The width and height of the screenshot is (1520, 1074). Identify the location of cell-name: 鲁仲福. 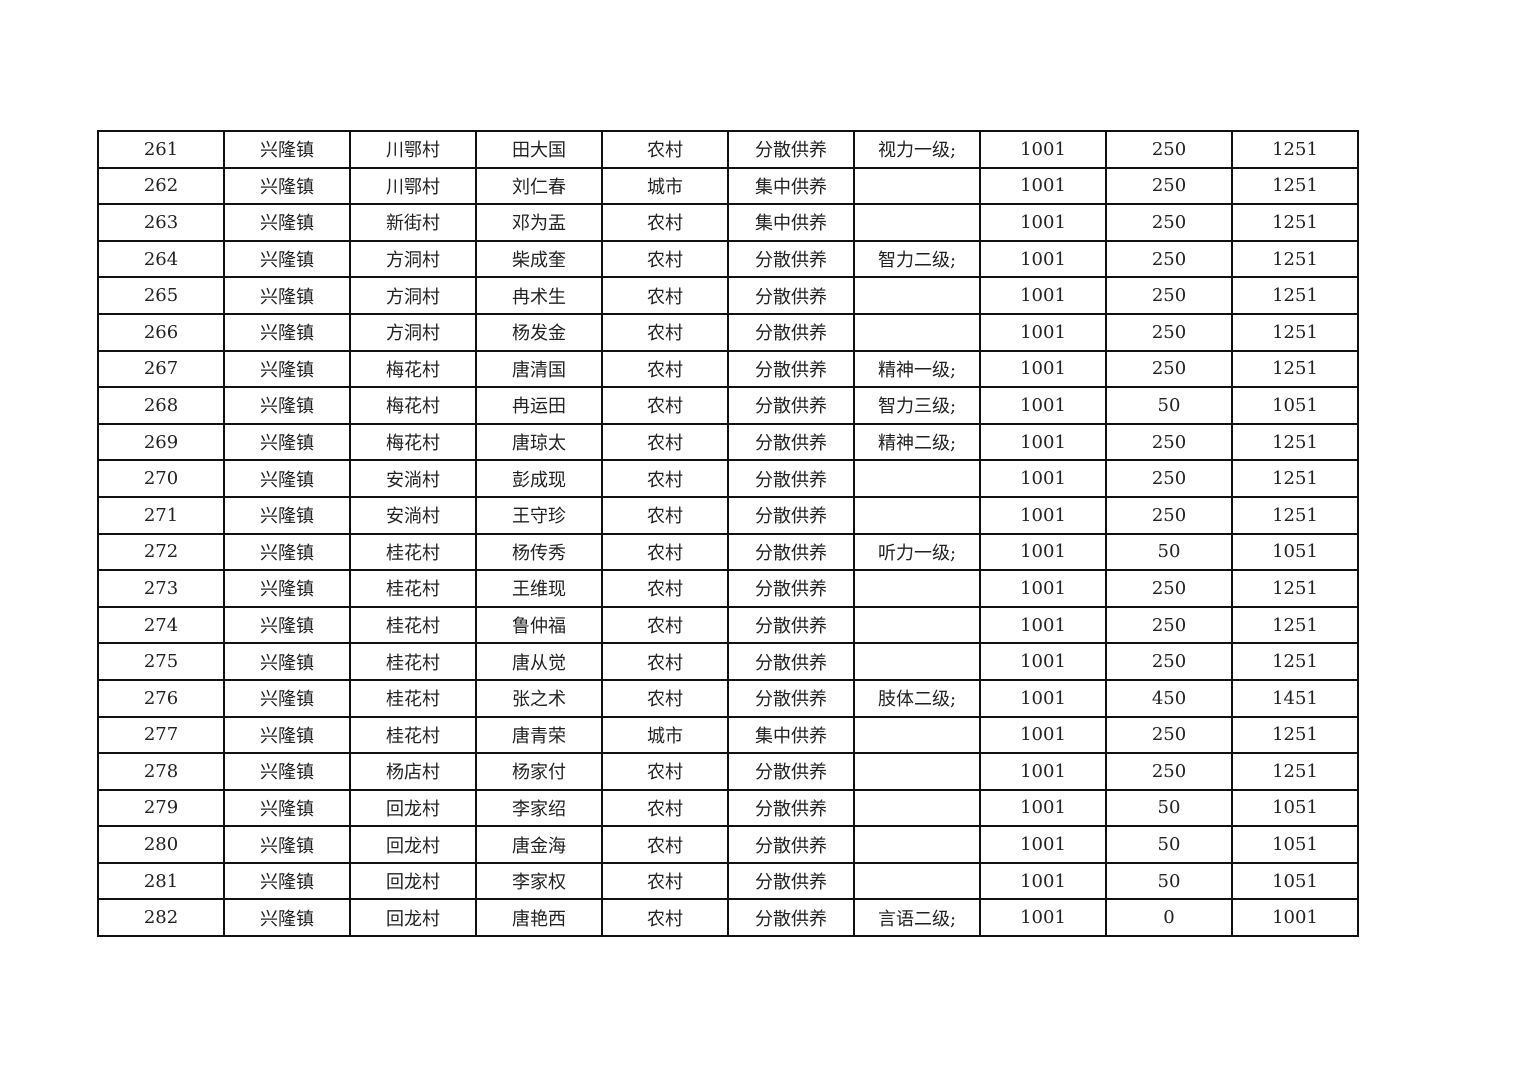
(539, 625).